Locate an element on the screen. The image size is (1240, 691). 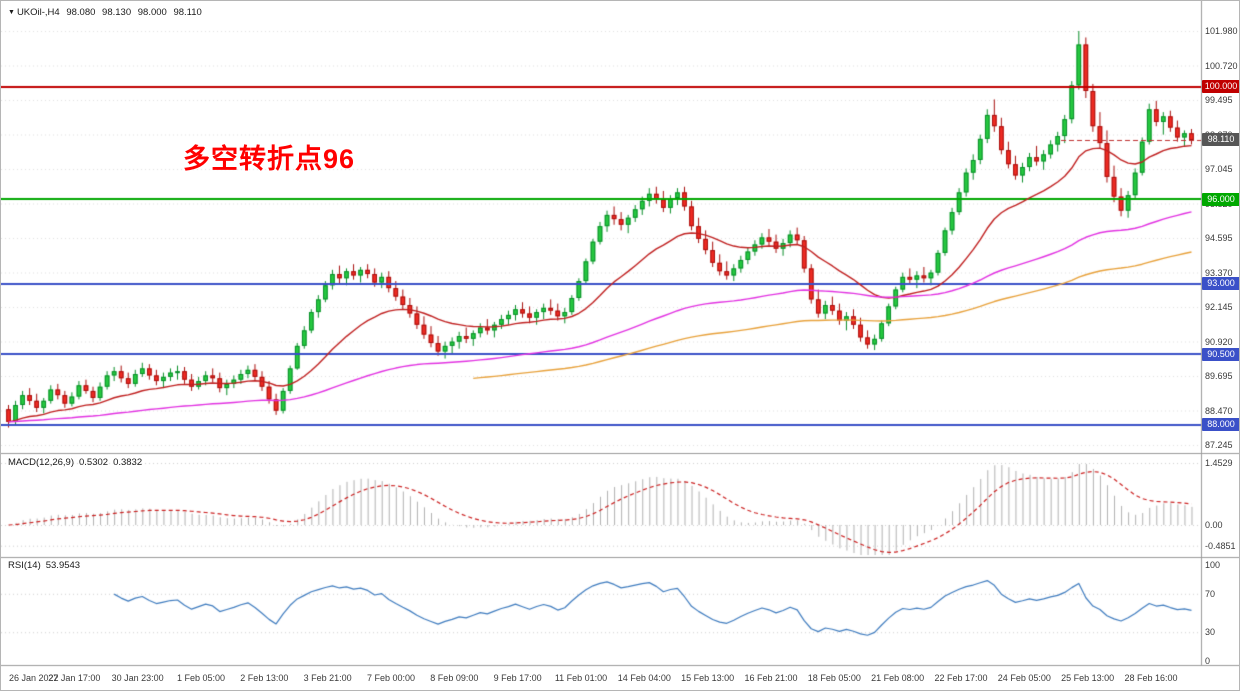
macd-axis-label: 1.4529 is located at coordinates (1219, 463).